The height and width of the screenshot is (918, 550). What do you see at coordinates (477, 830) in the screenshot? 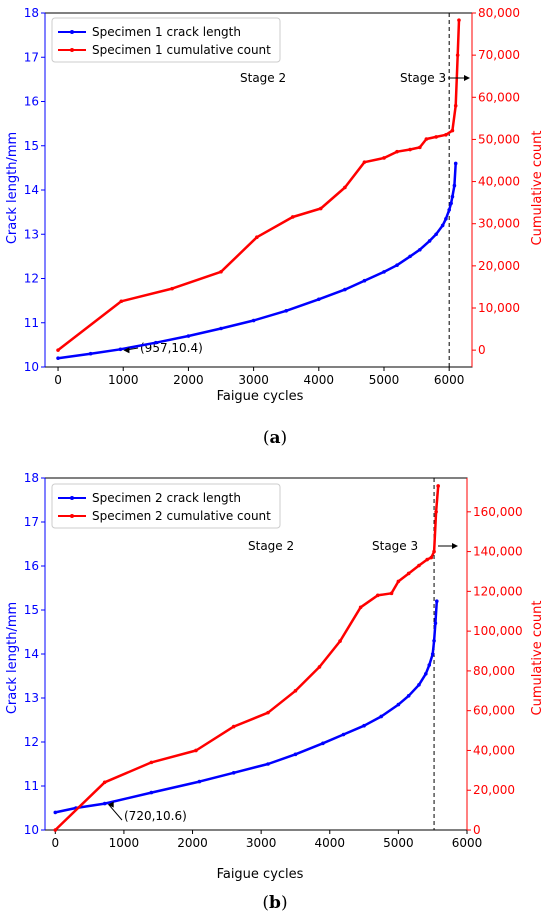
I see `y-right-tick-label: 0` at bounding box center [477, 830].